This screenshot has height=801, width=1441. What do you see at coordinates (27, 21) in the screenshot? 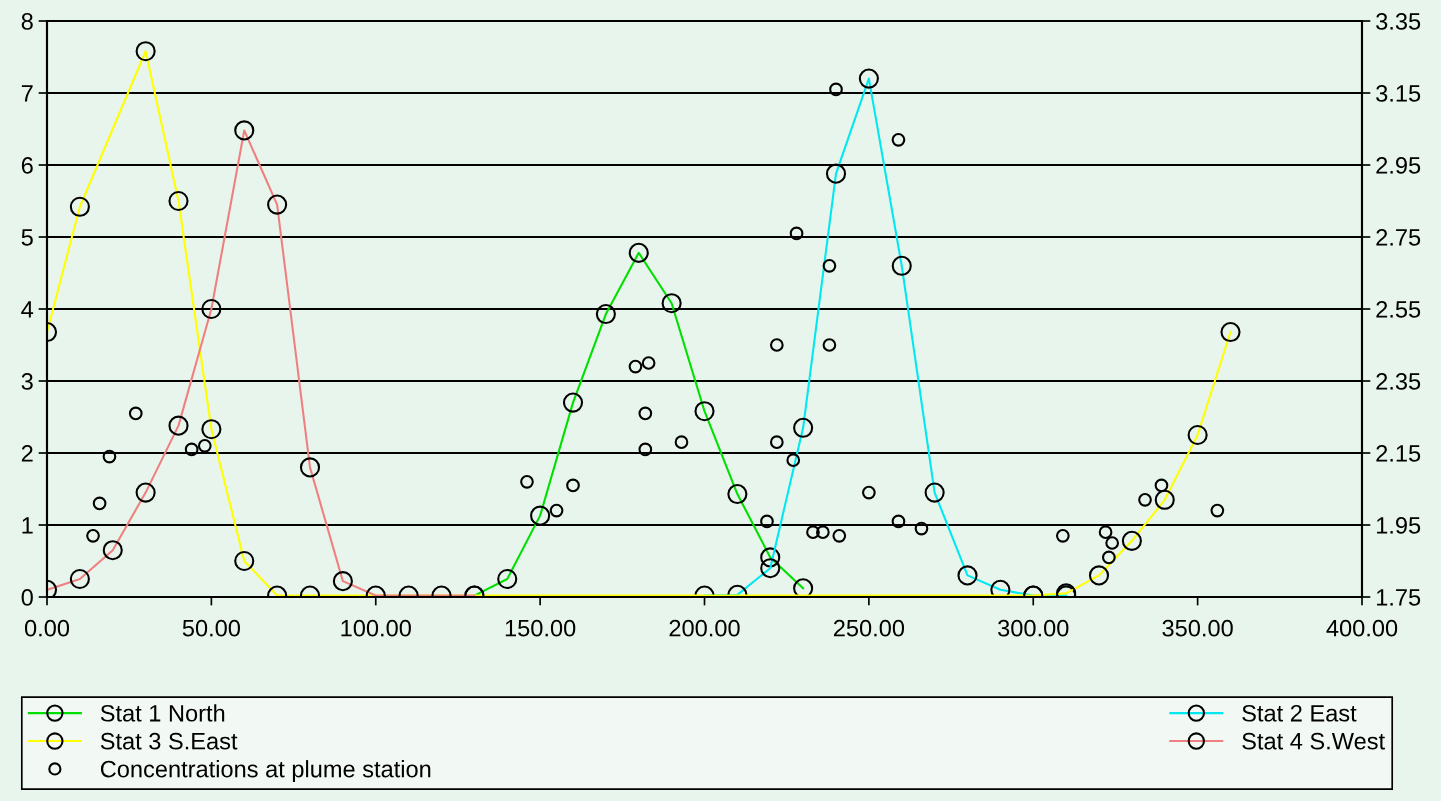
I see `y-tick-label: 8` at bounding box center [27, 21].